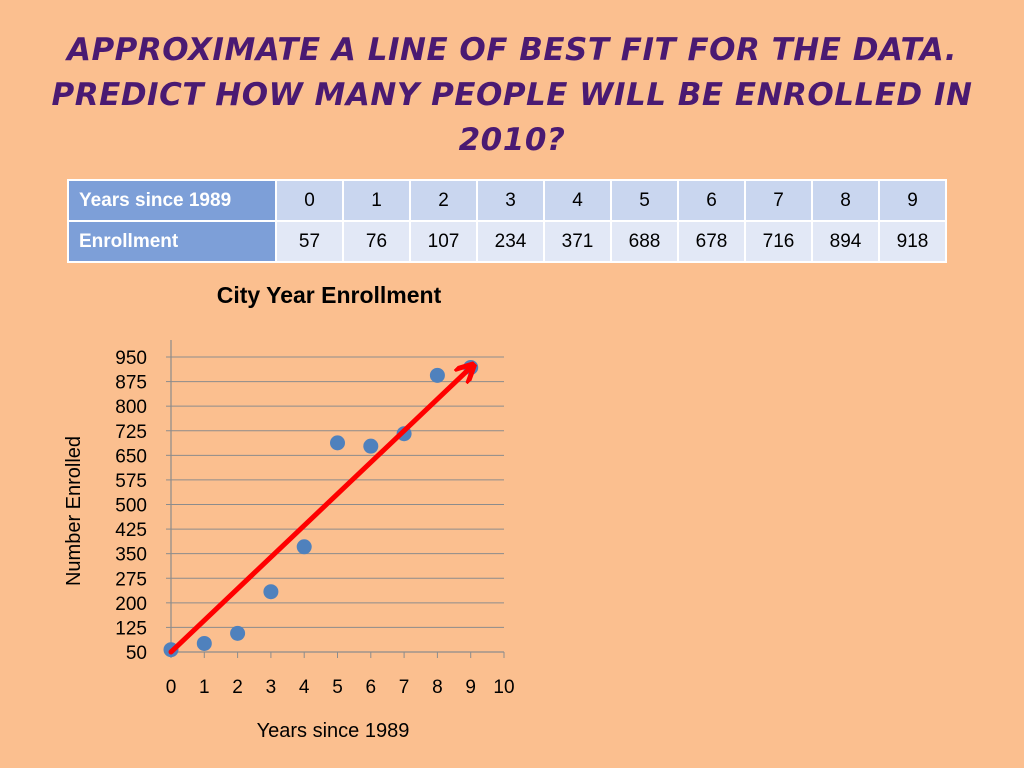  What do you see at coordinates (778, 241) in the screenshot?
I see `table-cell: 716` at bounding box center [778, 241].